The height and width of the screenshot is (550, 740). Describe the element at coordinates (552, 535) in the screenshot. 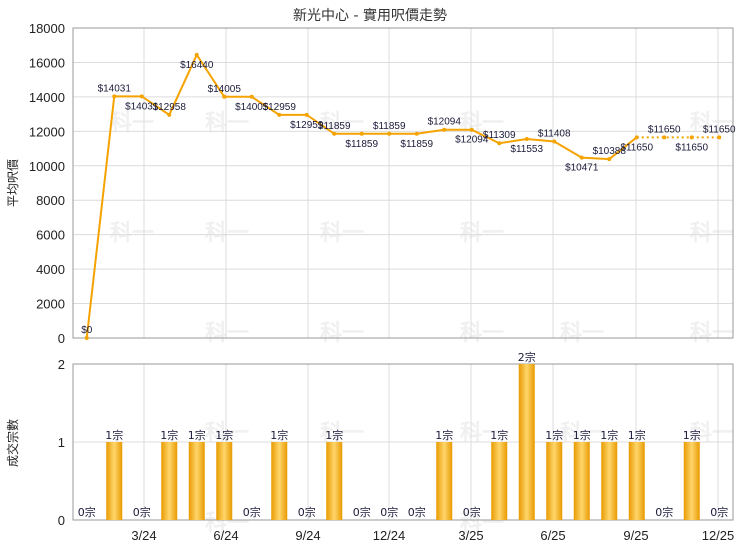

I see `x-tick-label: 6/25` at that location.